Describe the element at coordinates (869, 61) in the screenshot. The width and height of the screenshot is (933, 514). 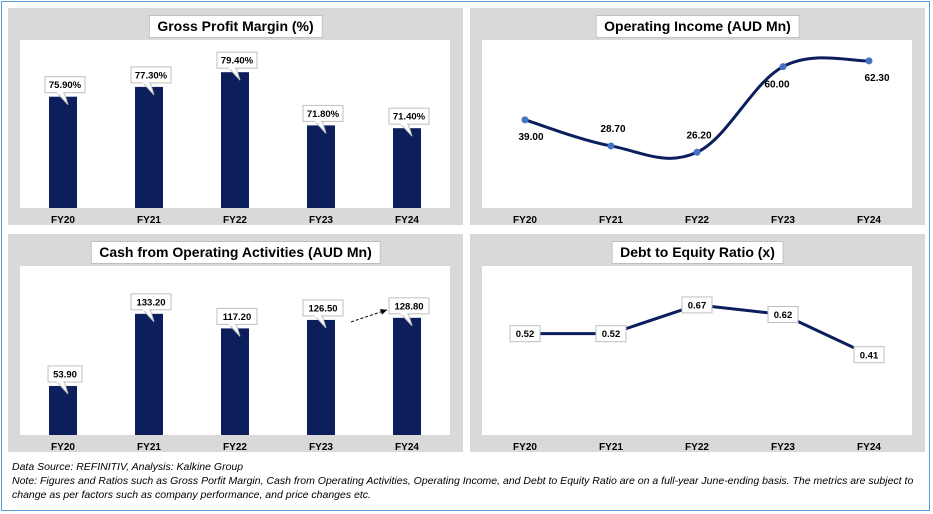
I see `data-point-fy24` at that location.